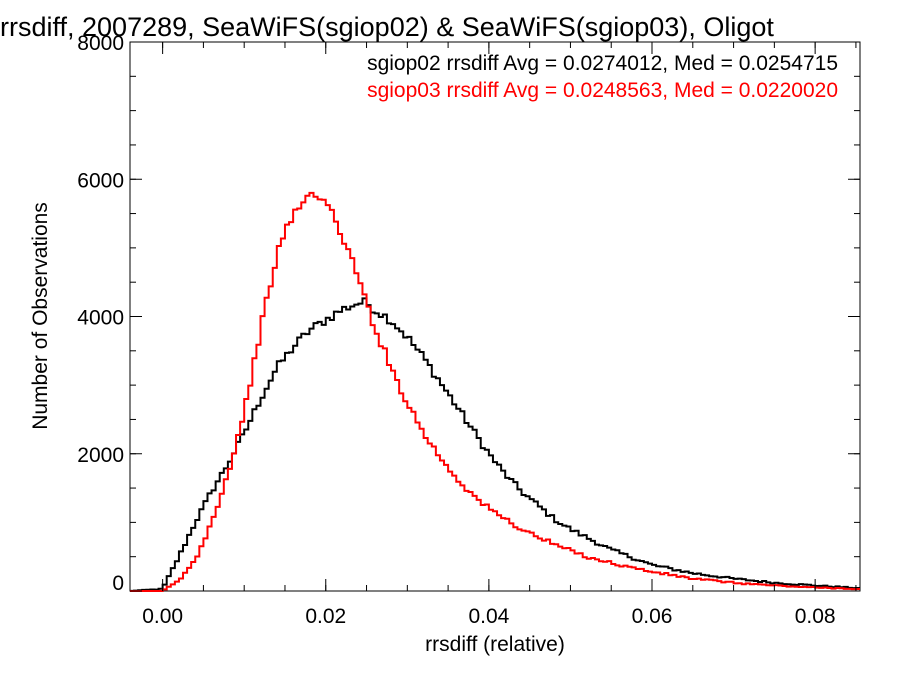 This screenshot has height=675, width=900. Describe the element at coordinates (488, 616) in the screenshot. I see `x-tick-label: 0.04` at that location.